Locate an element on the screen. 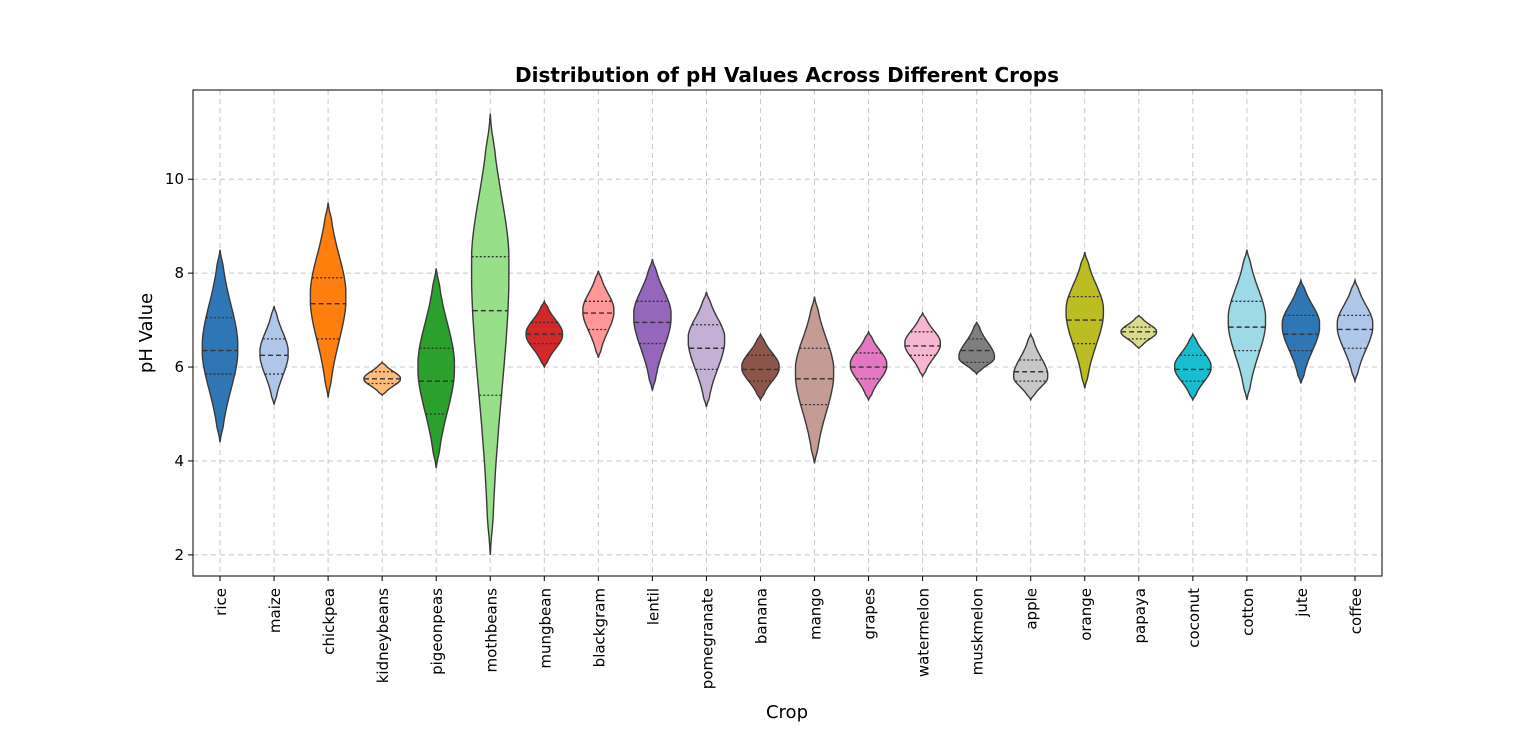 The width and height of the screenshot is (1536, 754). violin-maize is located at coordinates (274, 355).